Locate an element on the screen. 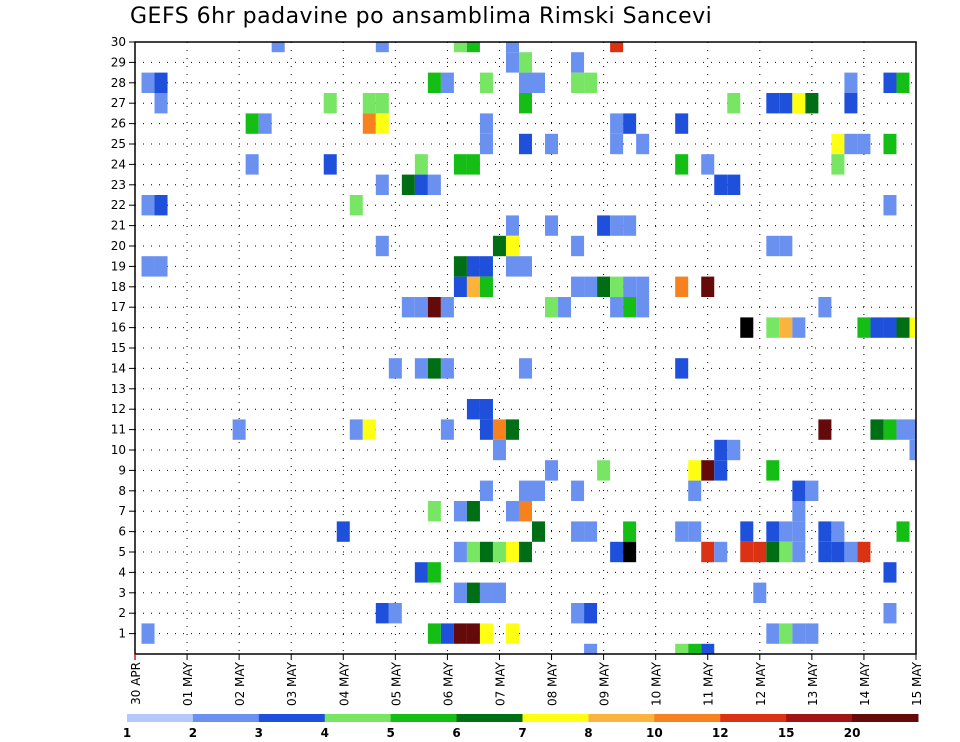  y-tick-label: 19 is located at coordinates (118, 266).